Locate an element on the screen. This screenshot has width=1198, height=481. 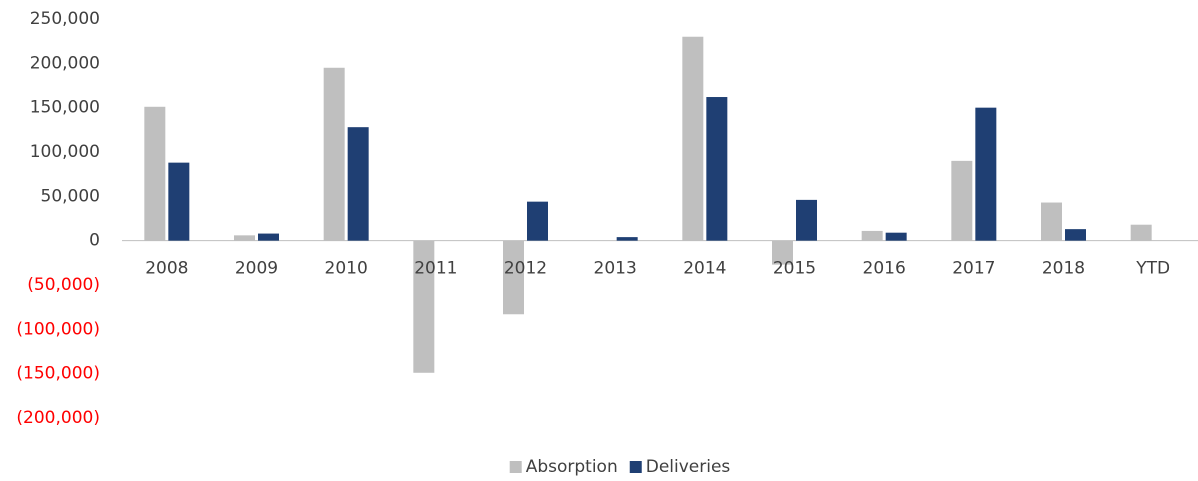
y-tick-label: 50,000 is located at coordinates (70, 196).